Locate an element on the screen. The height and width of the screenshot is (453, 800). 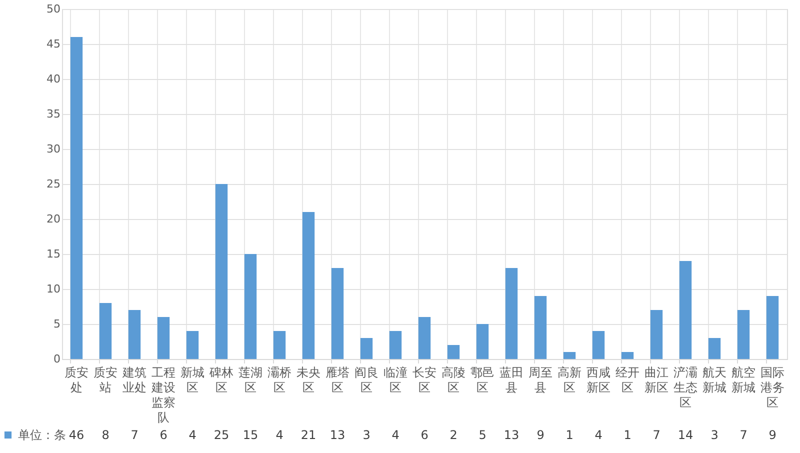
x-tick-label: 经开区 is located at coordinates (628, 380).